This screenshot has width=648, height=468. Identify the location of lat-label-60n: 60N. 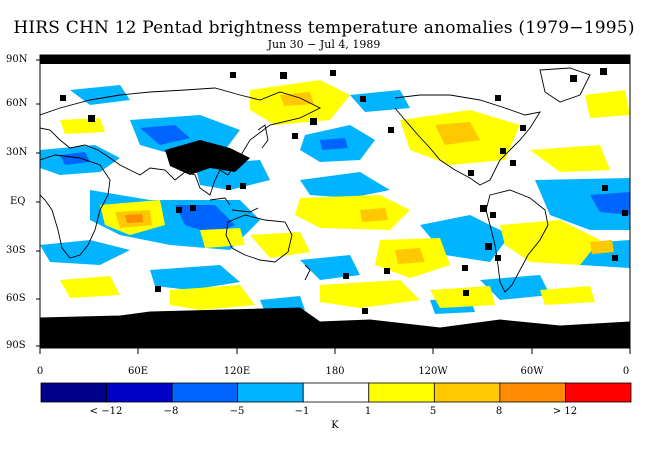
(17, 103).